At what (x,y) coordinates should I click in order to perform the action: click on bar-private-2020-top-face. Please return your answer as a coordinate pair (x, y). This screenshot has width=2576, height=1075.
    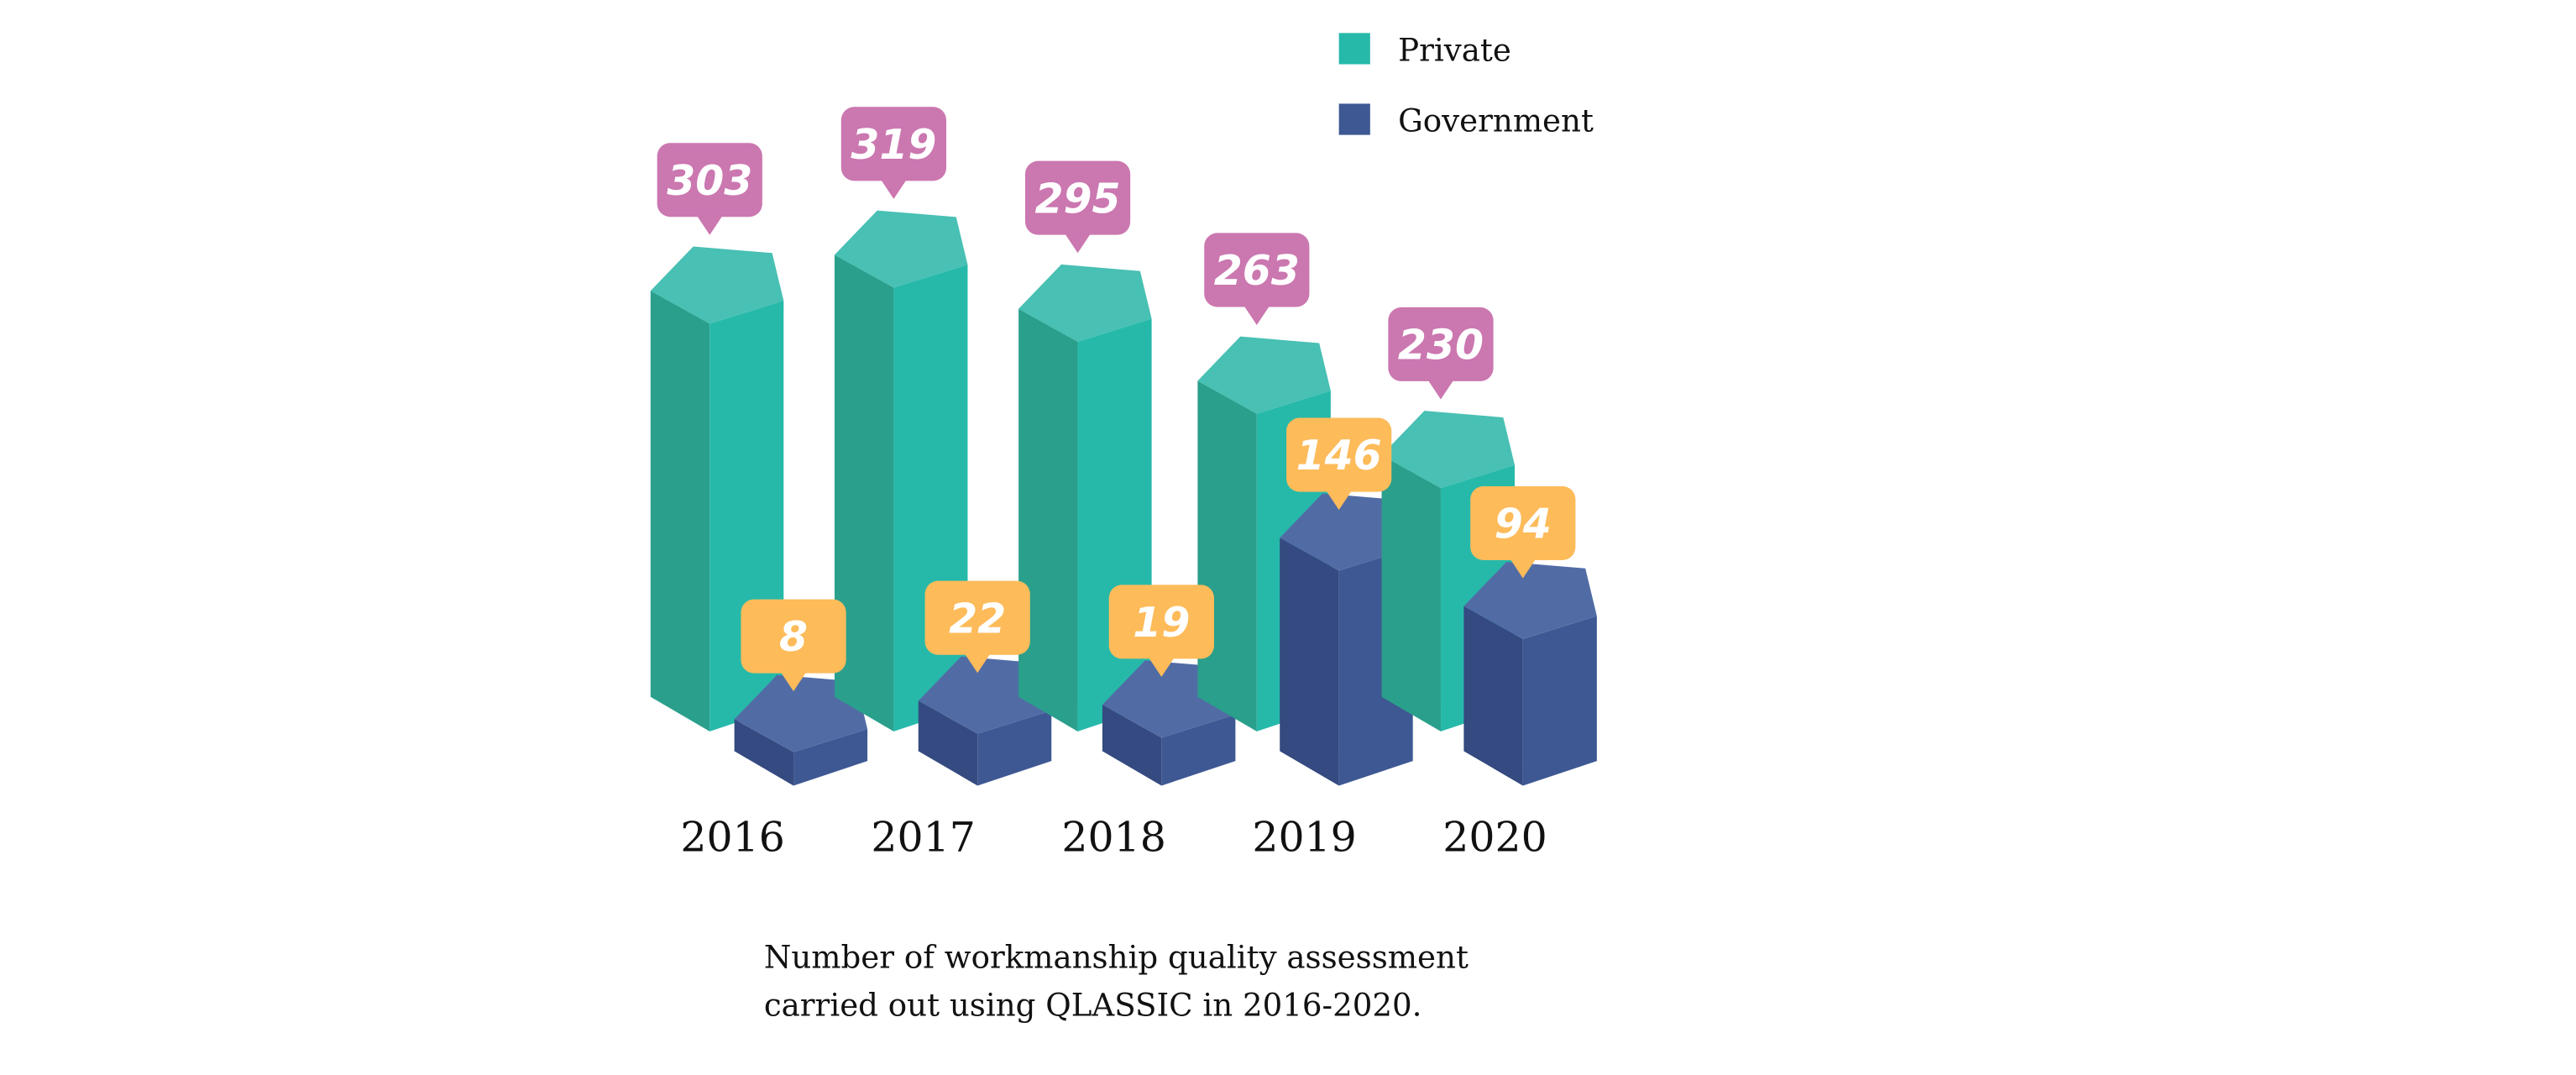
    Looking at the image, I should click on (1448, 450).